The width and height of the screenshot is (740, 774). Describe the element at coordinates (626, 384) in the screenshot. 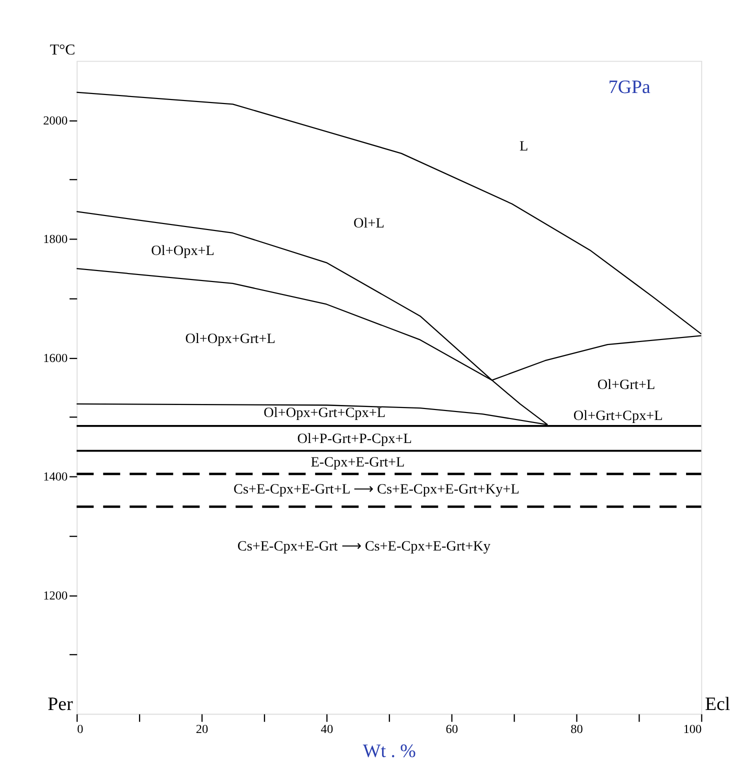

I see `annotation: Ol+Grt+L` at that location.